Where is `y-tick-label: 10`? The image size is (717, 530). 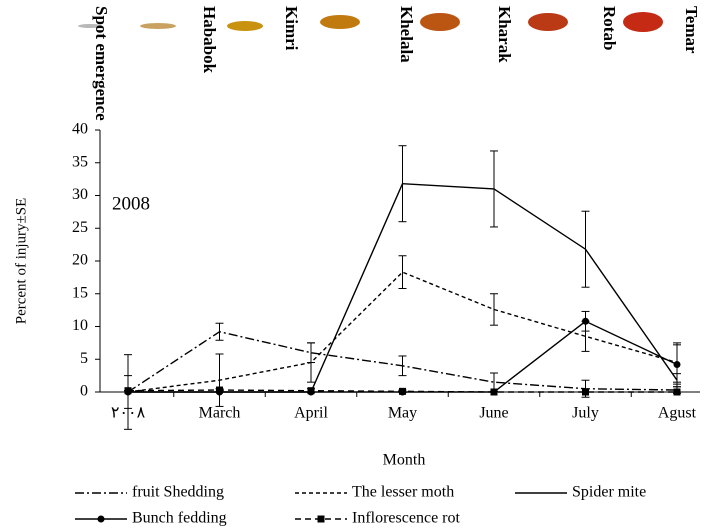 y-tick-label: 10 is located at coordinates (80, 325).